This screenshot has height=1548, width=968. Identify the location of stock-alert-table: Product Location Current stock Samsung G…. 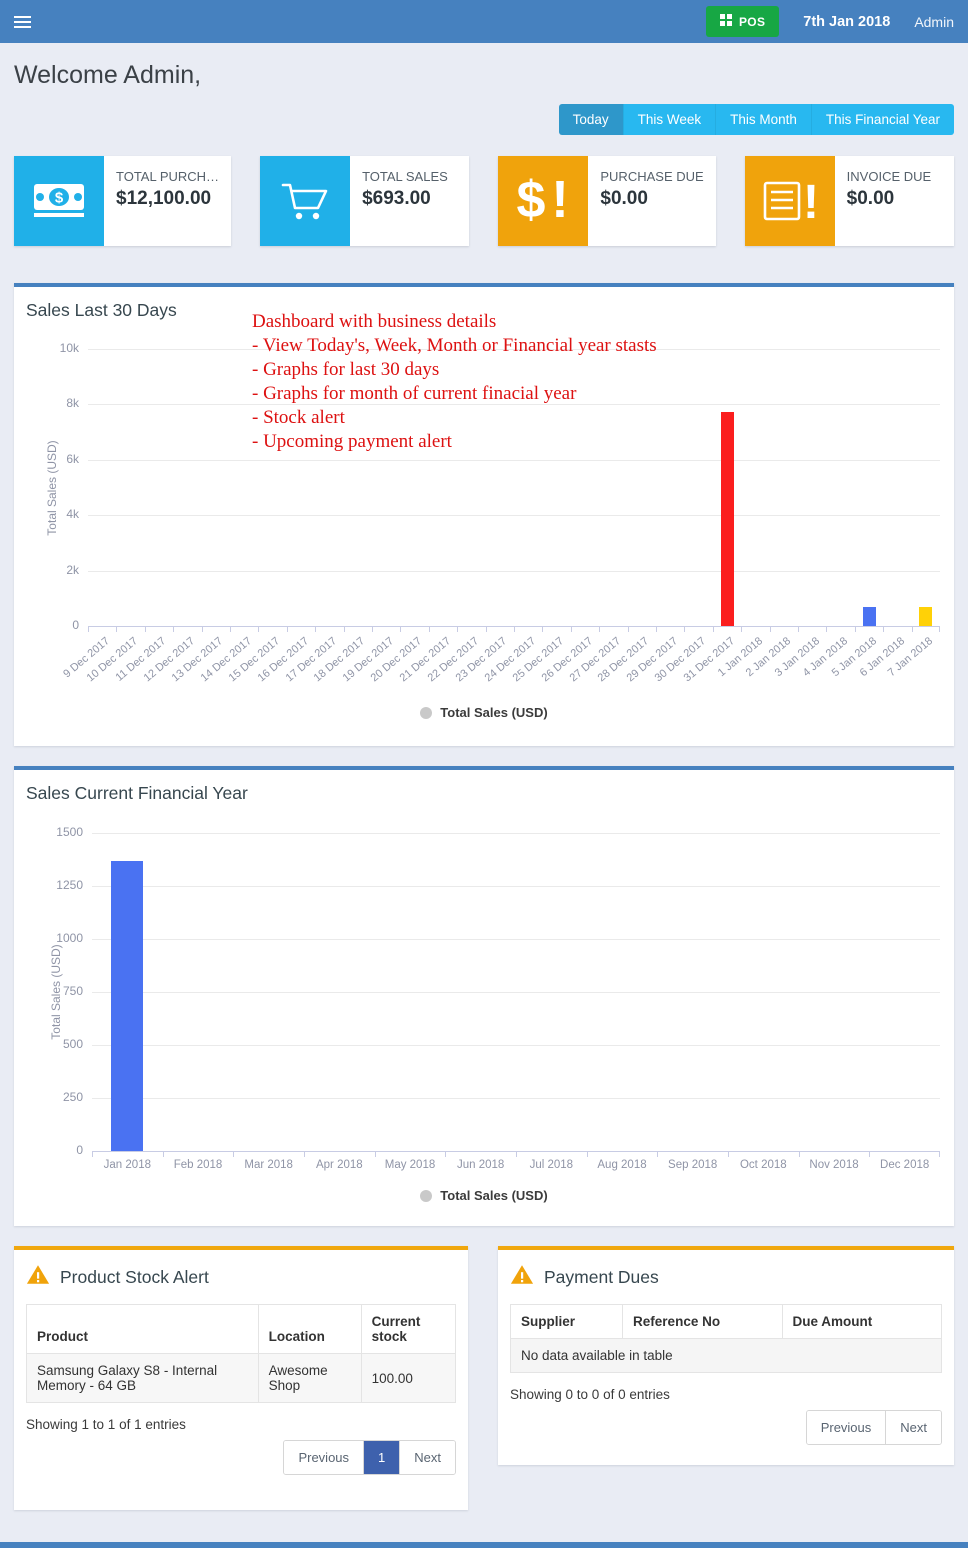
(241, 1353).